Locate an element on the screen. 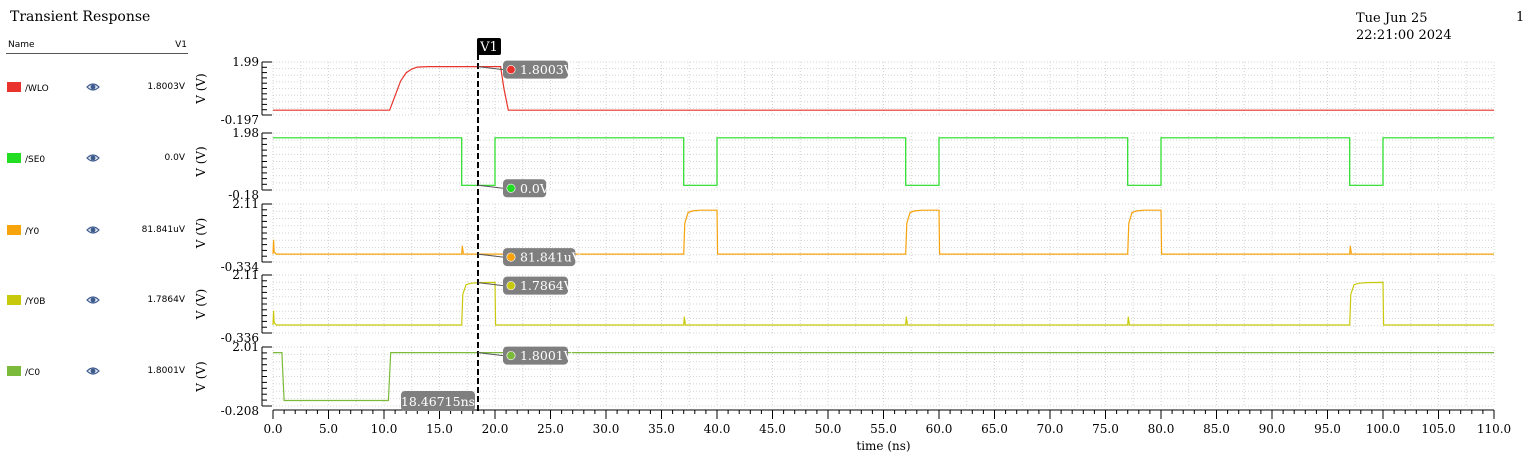  x-tick-label: 95.0 is located at coordinates (1327, 429).